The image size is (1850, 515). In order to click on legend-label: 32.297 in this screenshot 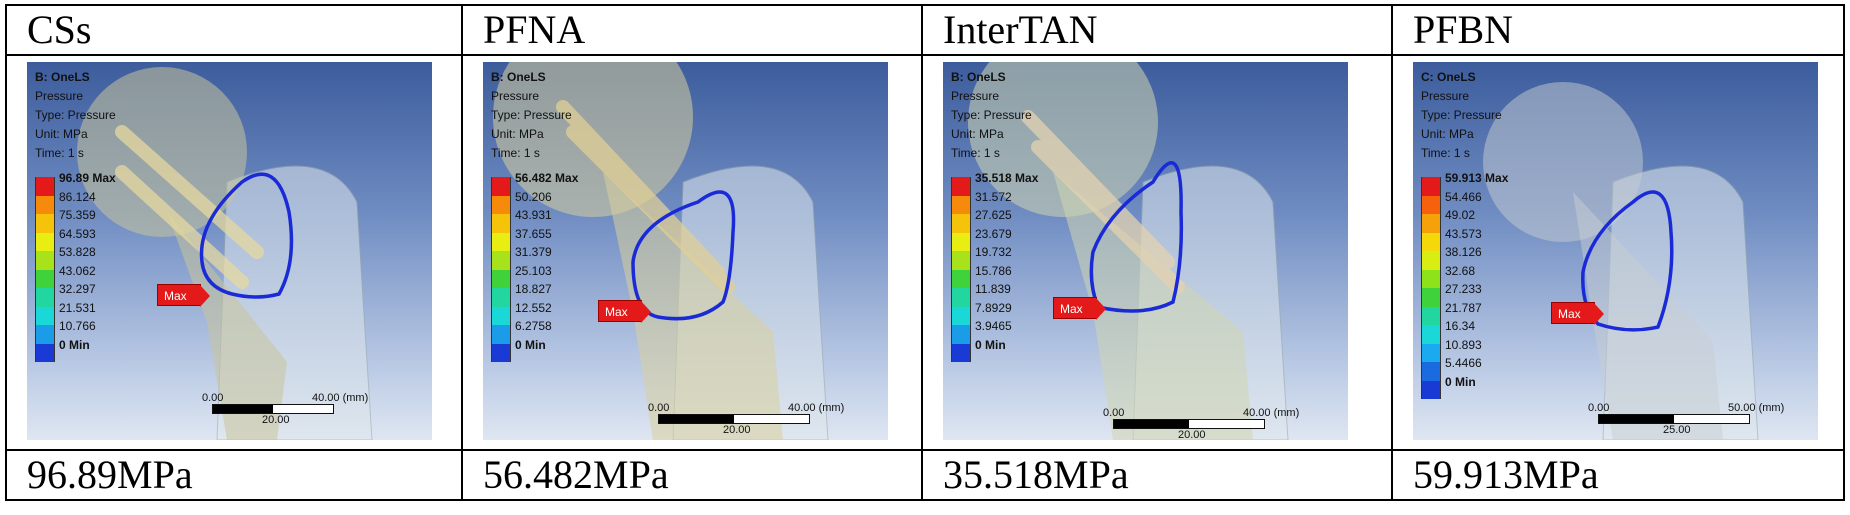, I will do `click(77, 289)`.